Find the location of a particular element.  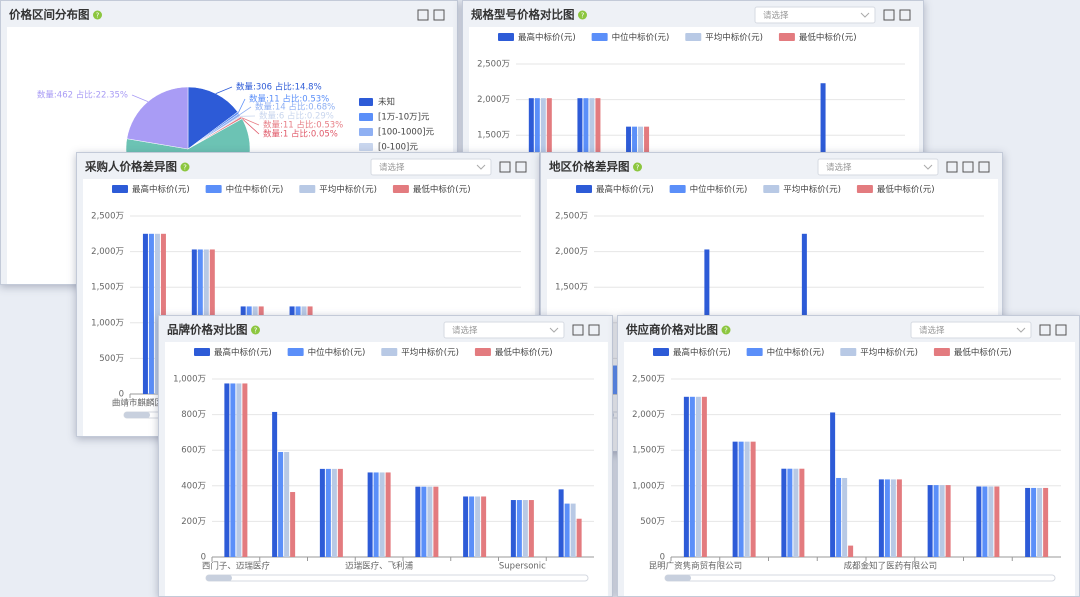

y-tick-label: 800万 is located at coordinates (193, 415).